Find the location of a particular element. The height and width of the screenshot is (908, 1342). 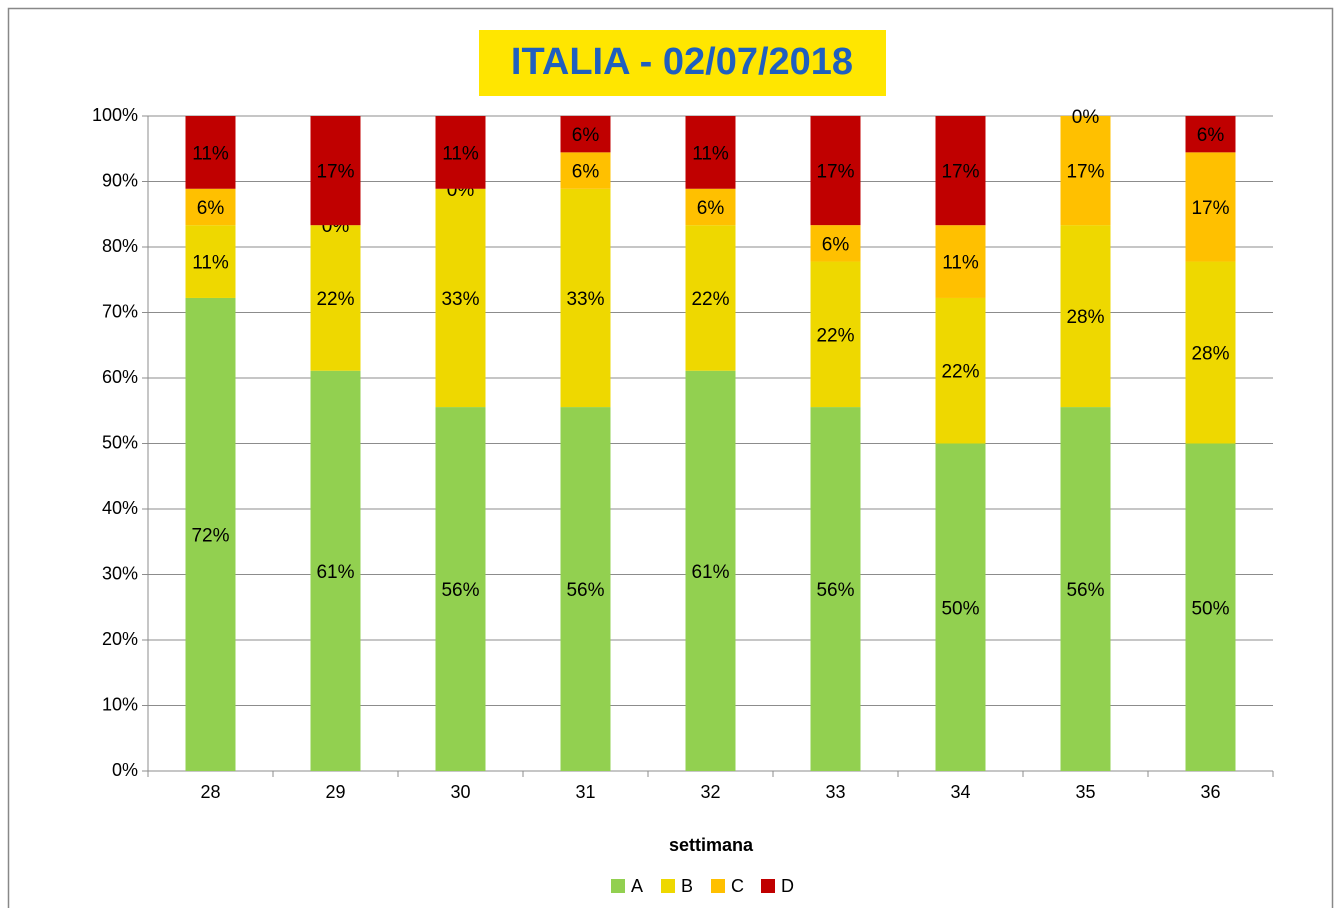

y-tick-label: 70% is located at coordinates (120, 311).